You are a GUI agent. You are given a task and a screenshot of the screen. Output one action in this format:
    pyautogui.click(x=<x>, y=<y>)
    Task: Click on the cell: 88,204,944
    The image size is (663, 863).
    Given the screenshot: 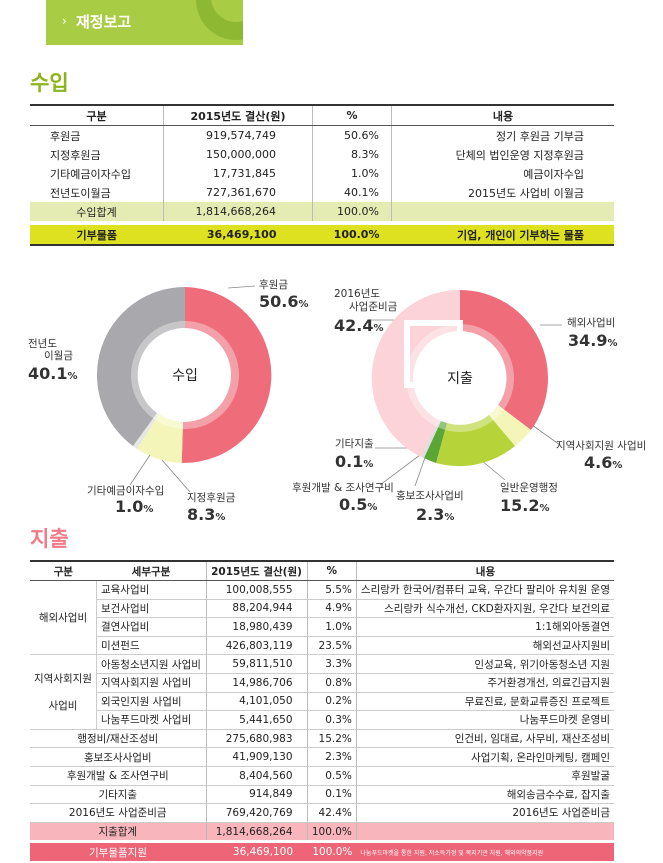 What is the action you would take?
    pyautogui.click(x=256, y=609)
    